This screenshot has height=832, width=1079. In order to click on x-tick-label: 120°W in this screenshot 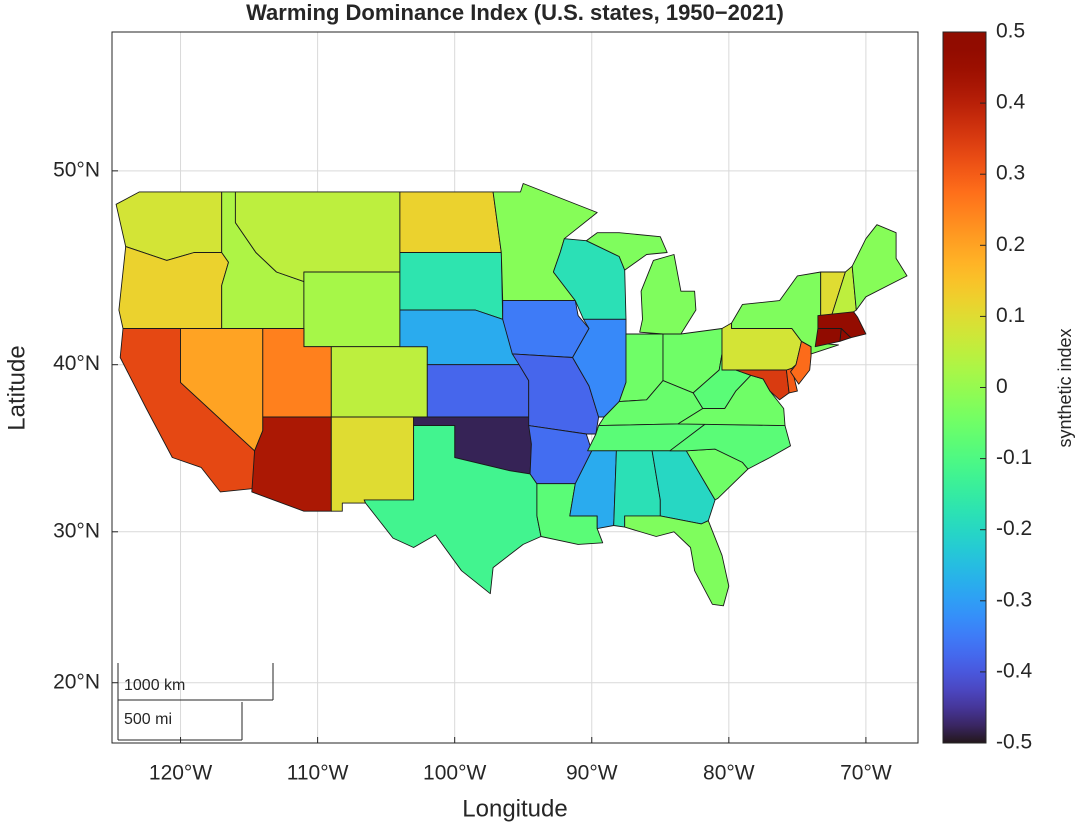, I will do `click(180, 773)`.